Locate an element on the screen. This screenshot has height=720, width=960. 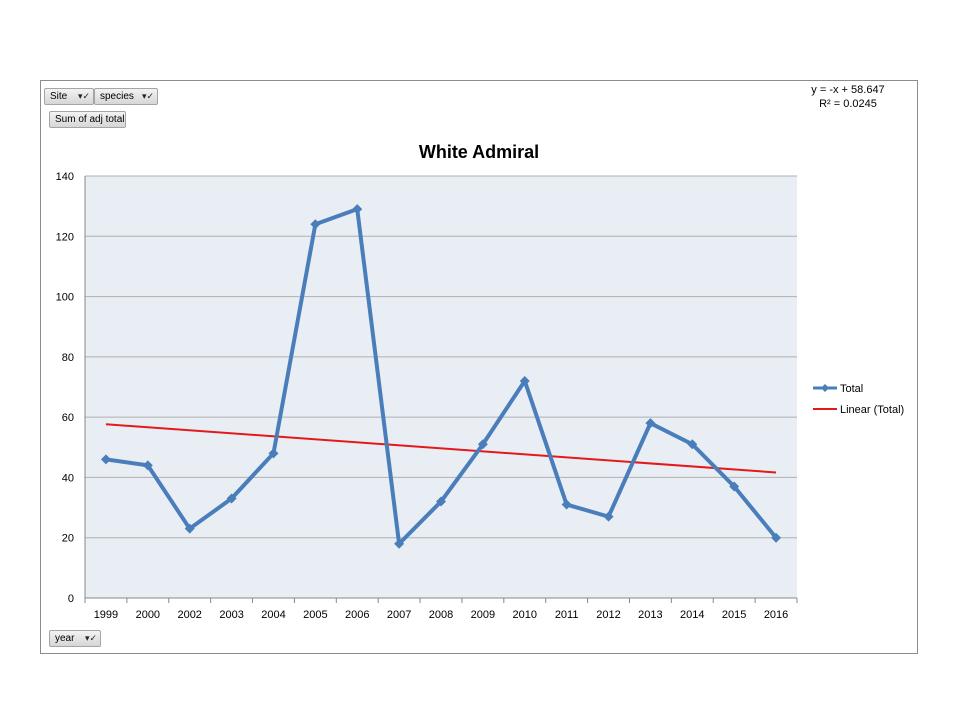
species-filter-label: species is located at coordinates (117, 96).